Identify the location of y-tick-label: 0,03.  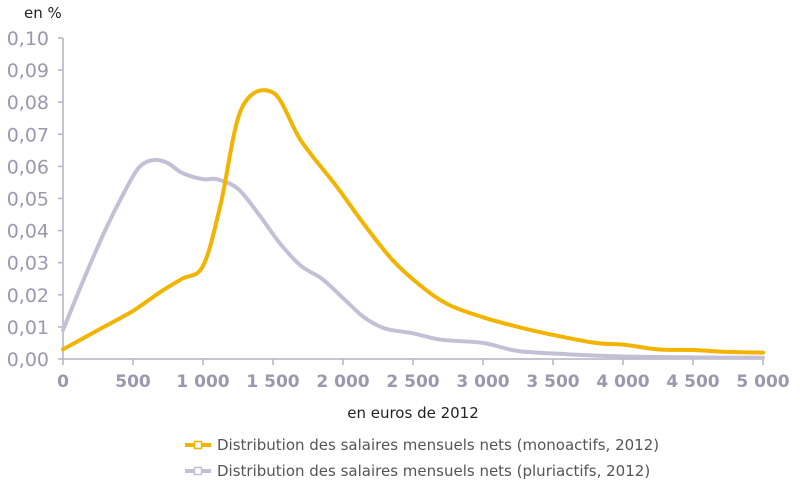
(28, 264).